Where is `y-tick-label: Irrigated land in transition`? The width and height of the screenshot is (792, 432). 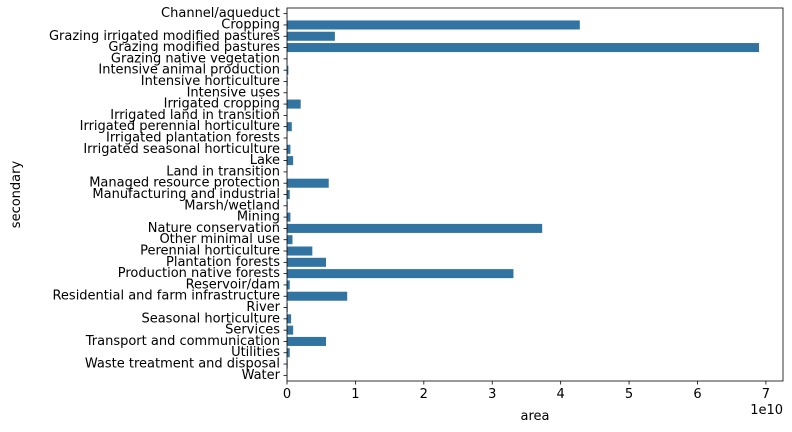 y-tick-label: Irrigated land in transition is located at coordinates (195, 115).